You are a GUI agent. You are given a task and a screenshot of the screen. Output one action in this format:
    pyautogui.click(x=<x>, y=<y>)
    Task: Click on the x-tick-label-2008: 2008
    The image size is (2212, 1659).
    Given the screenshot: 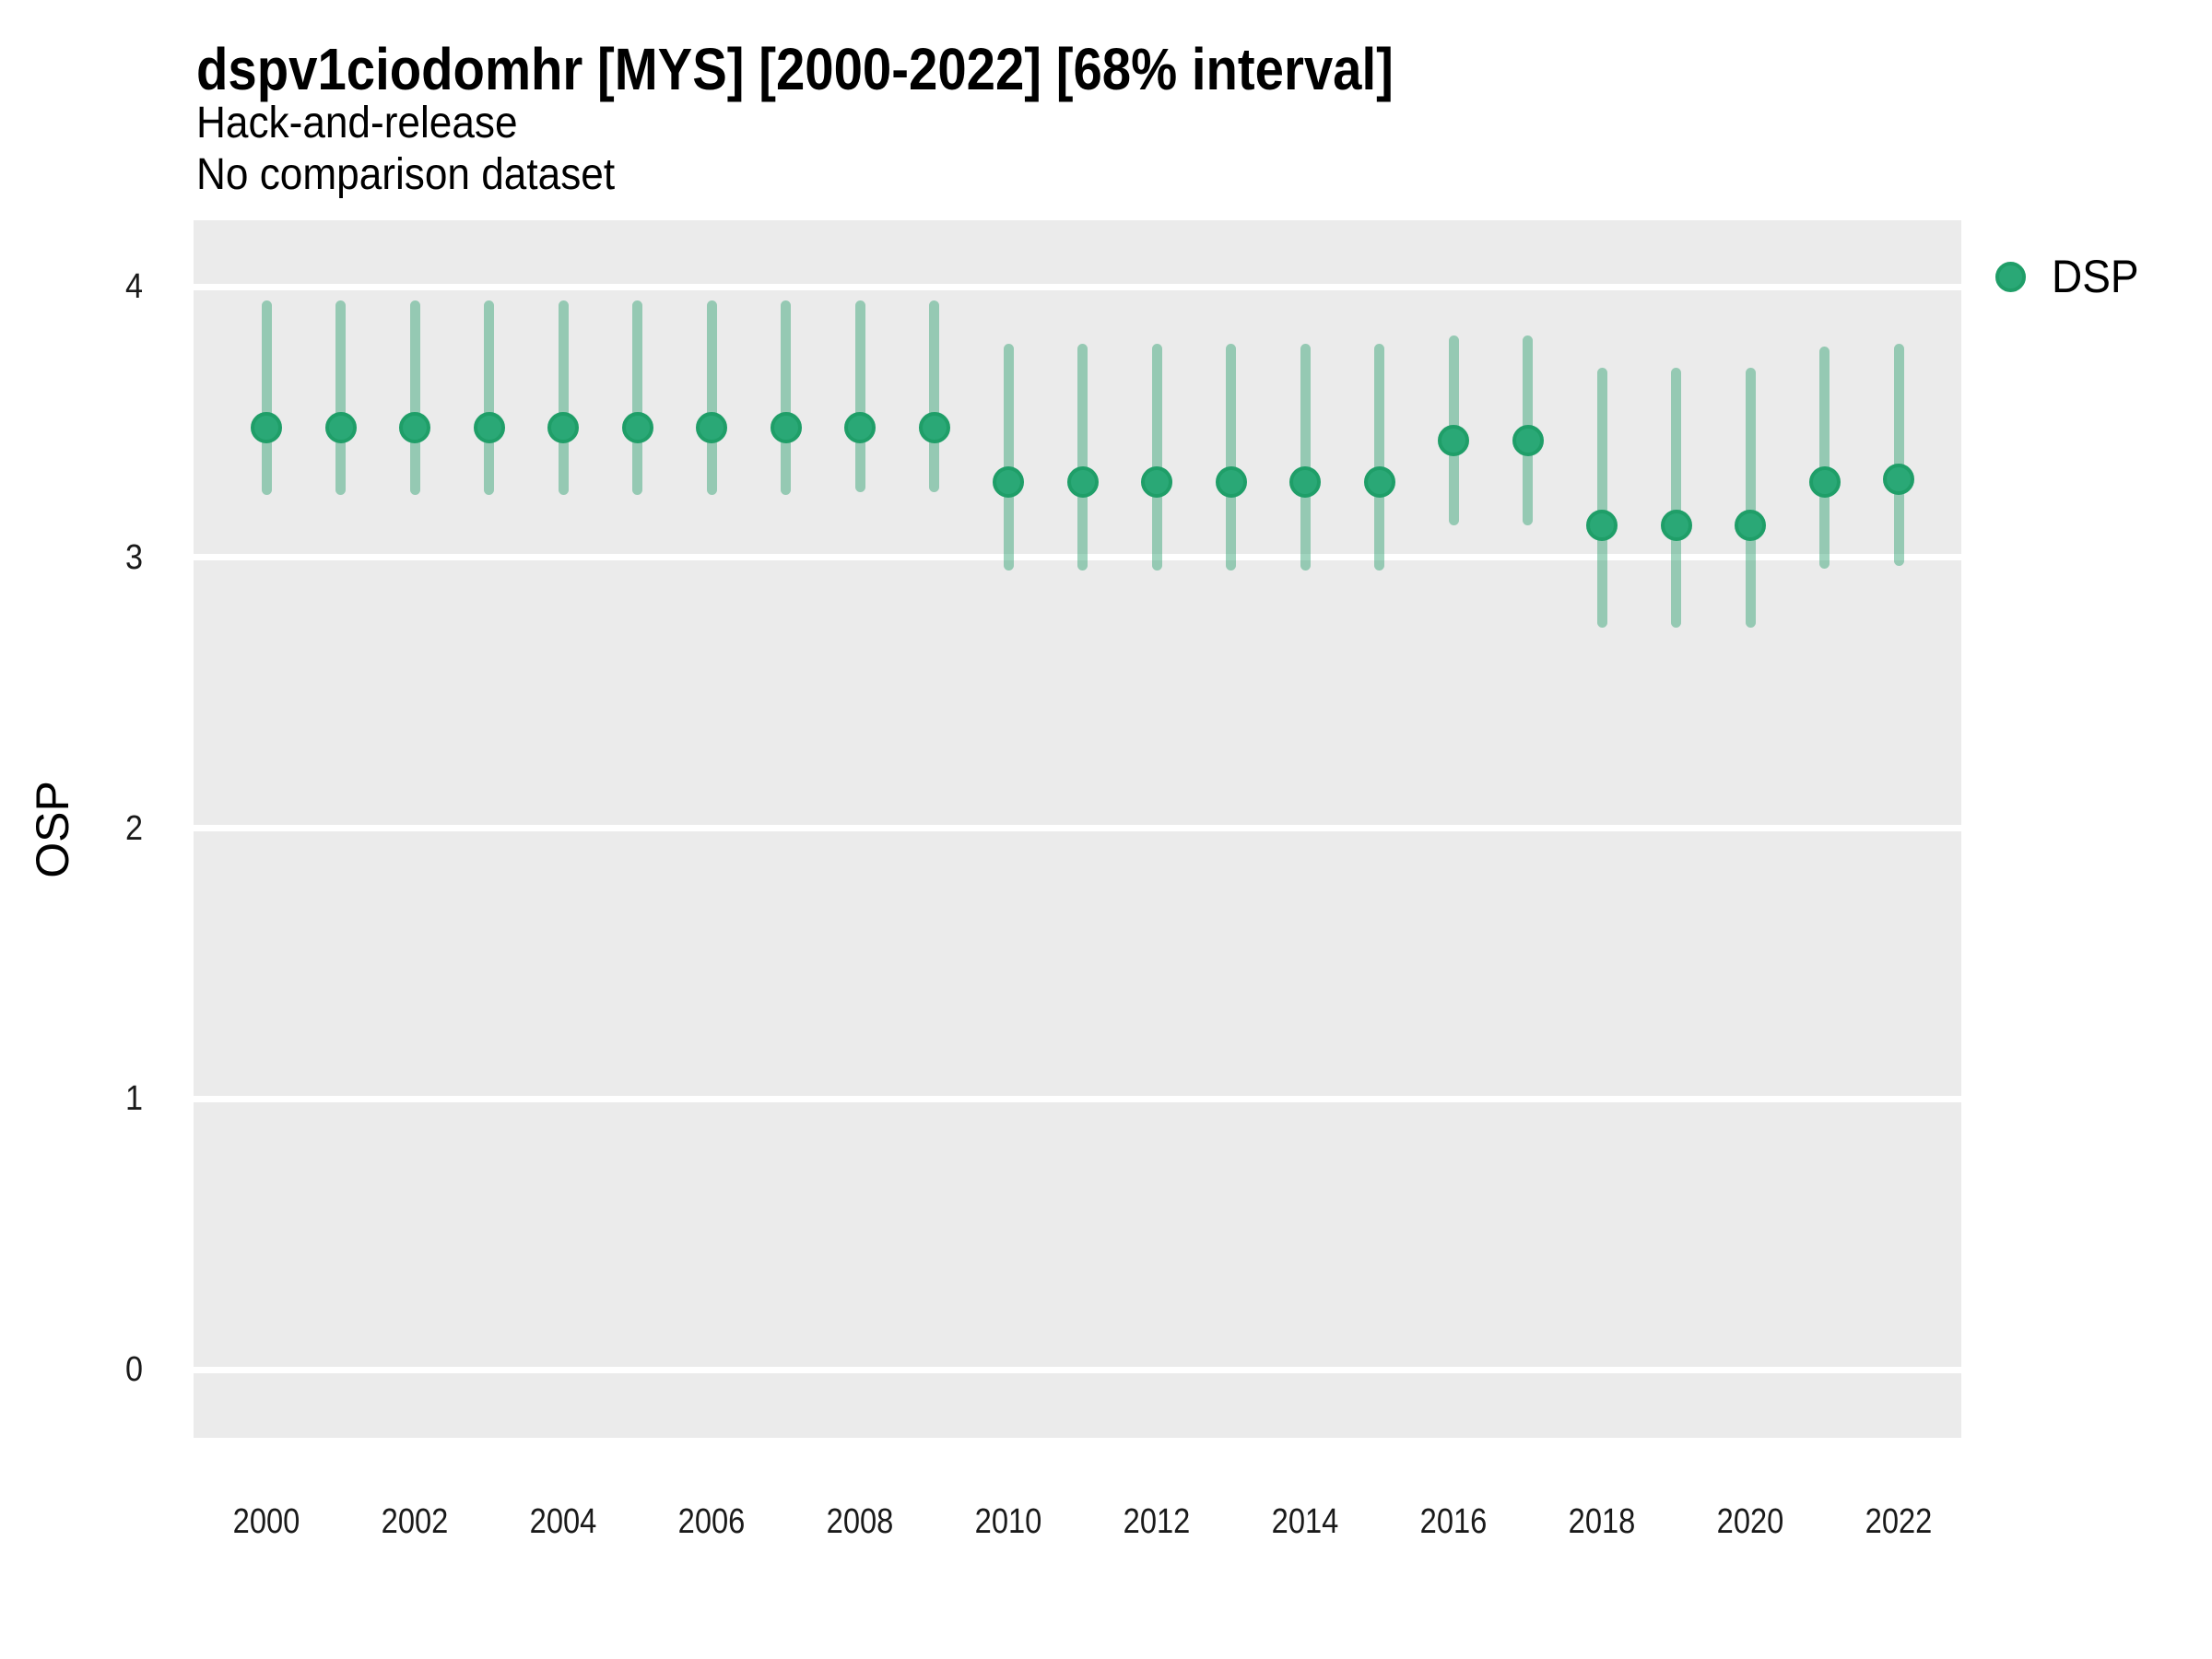 What is the action you would take?
    pyautogui.click(x=860, y=1521)
    